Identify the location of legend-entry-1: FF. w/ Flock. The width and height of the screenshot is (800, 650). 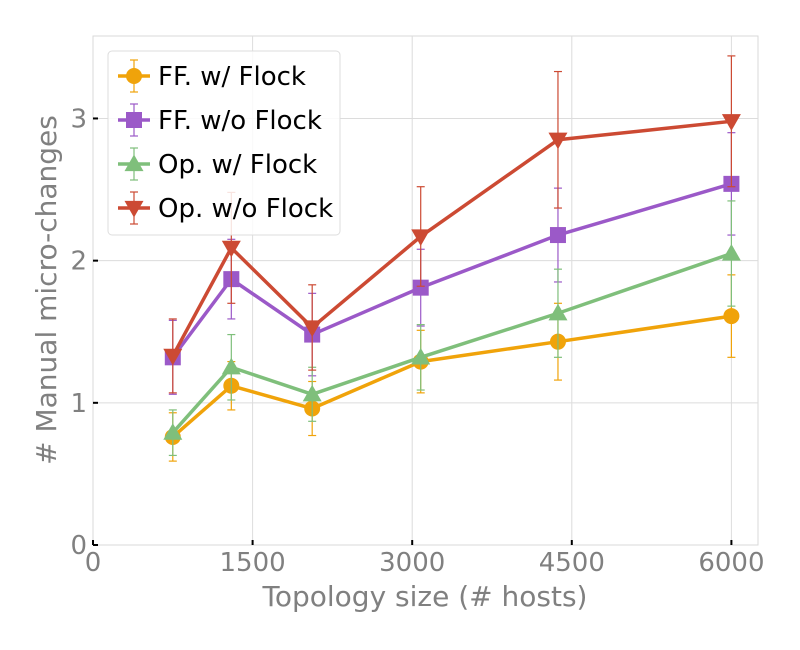
(212, 76).